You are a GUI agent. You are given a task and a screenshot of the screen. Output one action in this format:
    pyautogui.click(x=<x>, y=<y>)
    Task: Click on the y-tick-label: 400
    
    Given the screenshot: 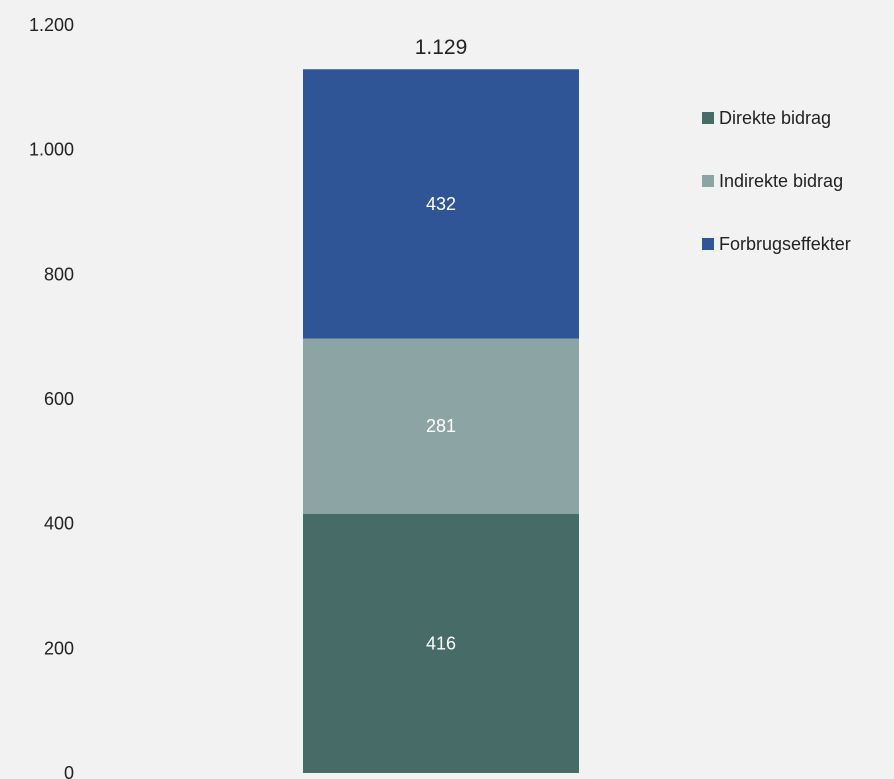 What is the action you would take?
    pyautogui.click(x=59, y=524)
    